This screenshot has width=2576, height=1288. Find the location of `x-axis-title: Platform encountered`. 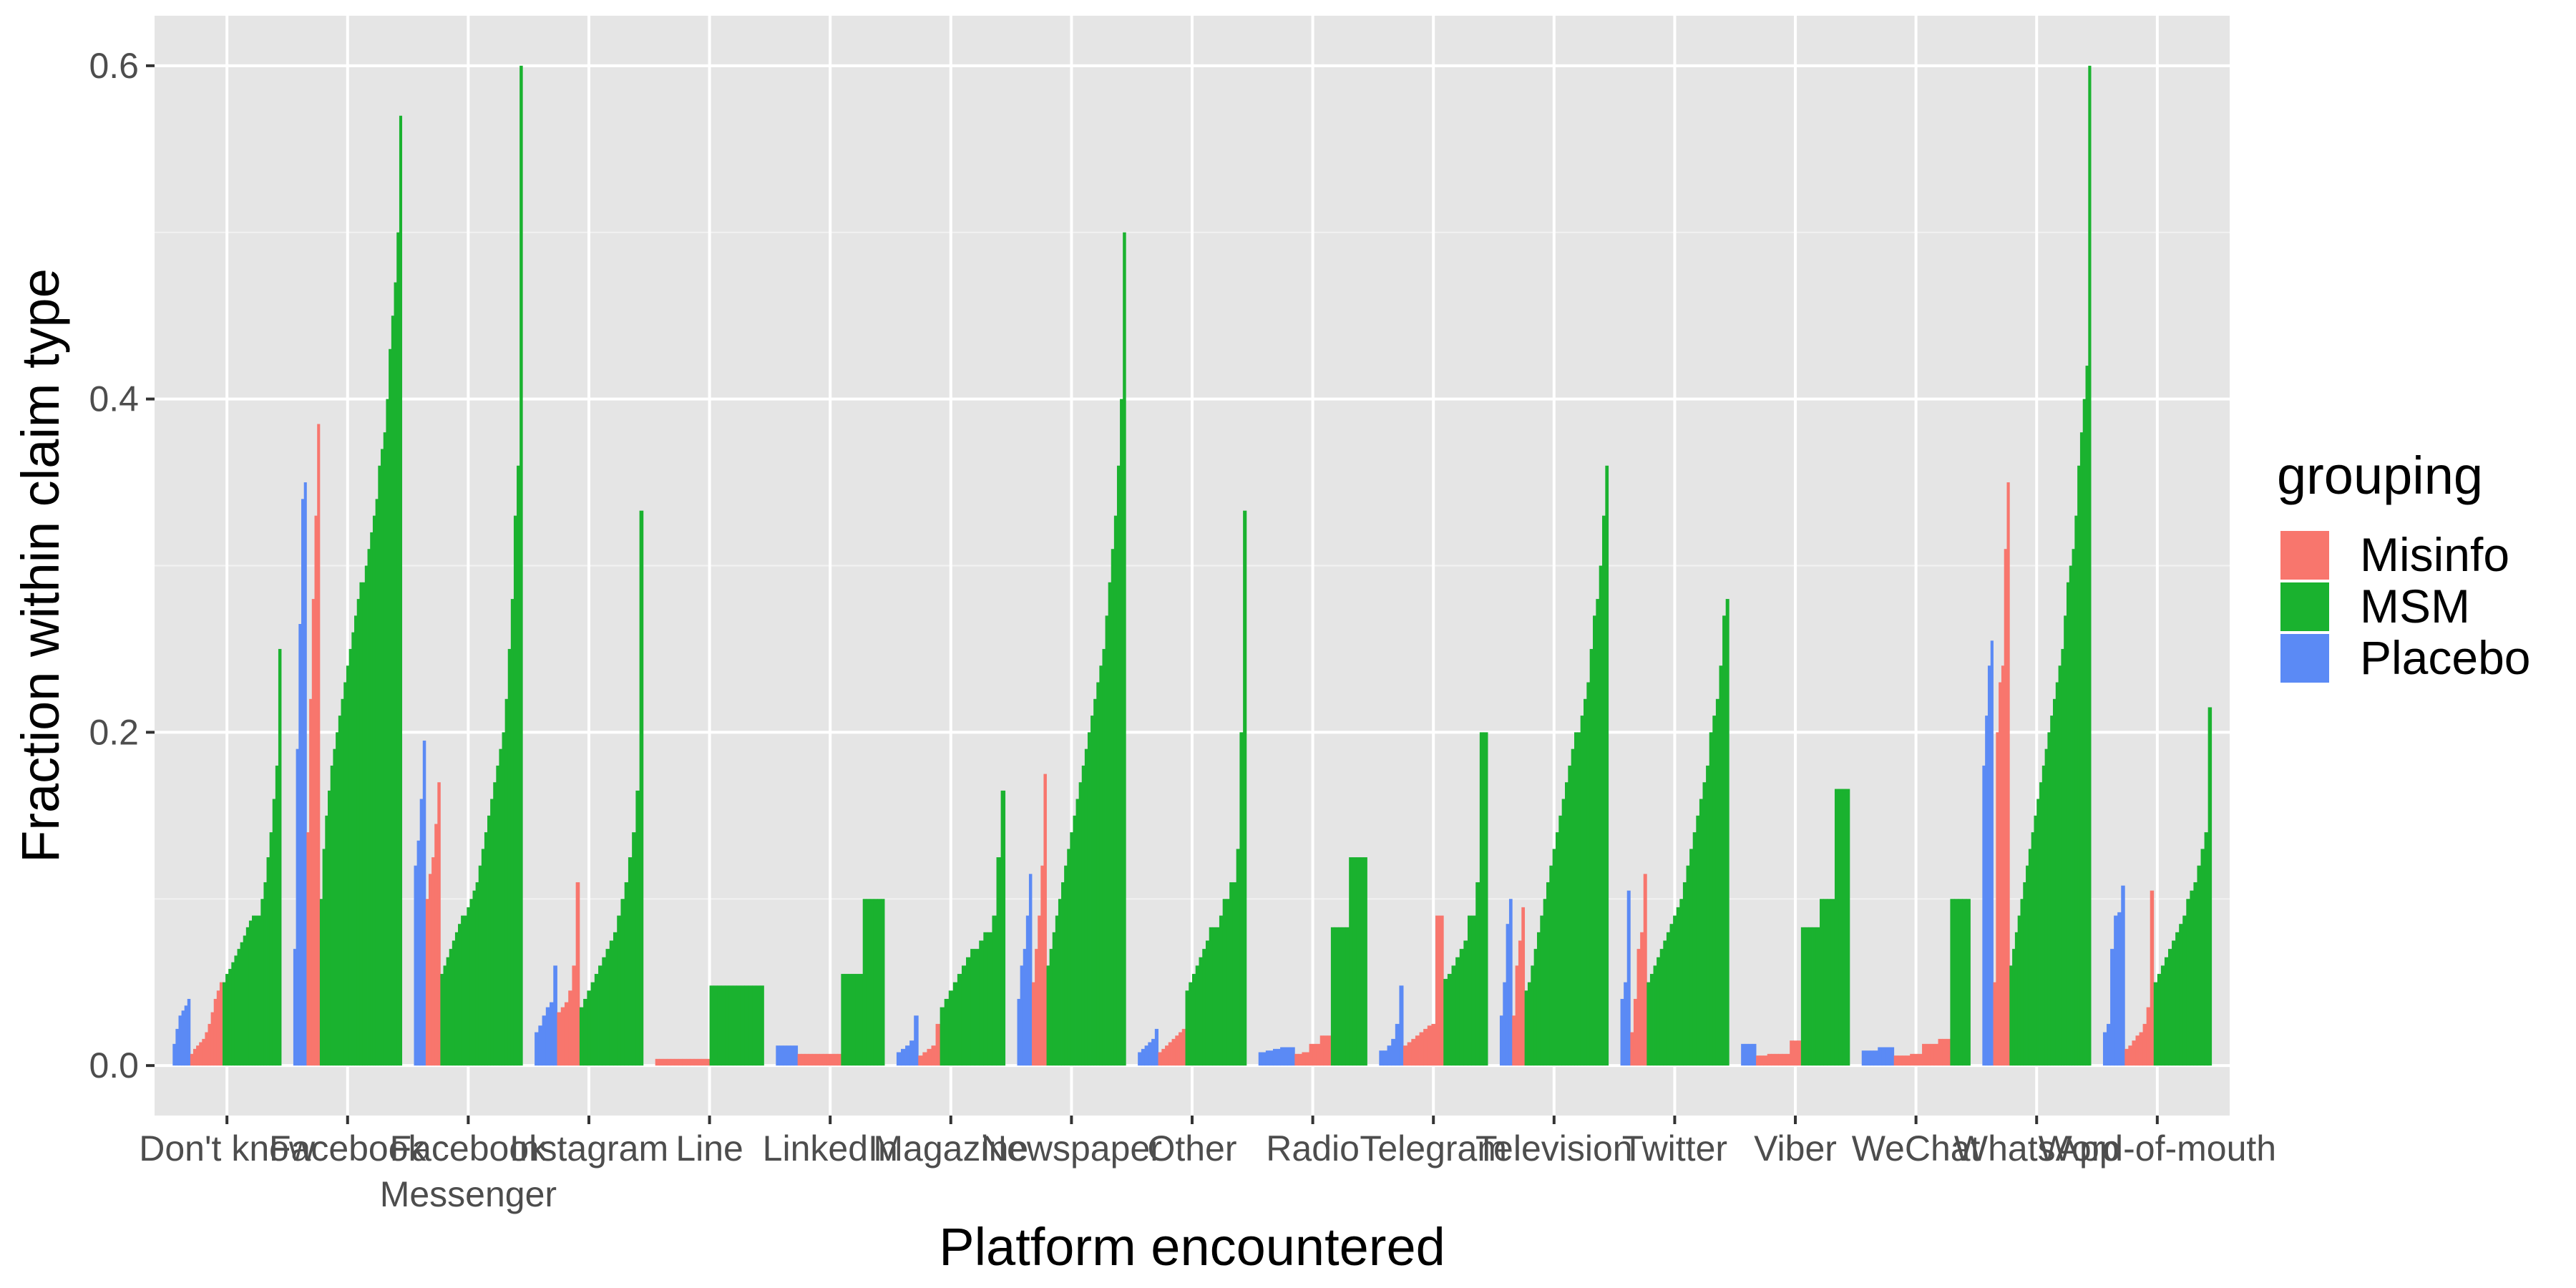

x-axis-title: Platform encountered is located at coordinates (1192, 1247).